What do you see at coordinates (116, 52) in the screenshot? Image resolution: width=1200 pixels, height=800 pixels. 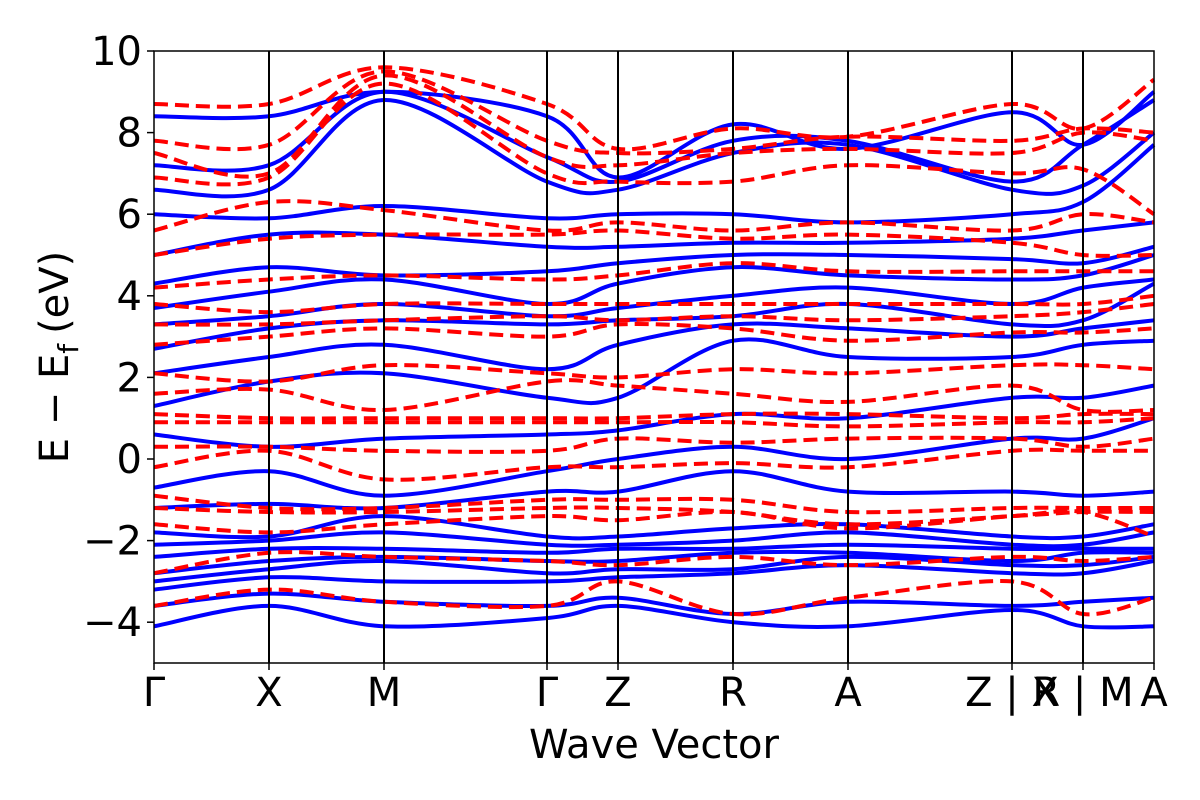 I see `y-tick-label: 10` at bounding box center [116, 52].